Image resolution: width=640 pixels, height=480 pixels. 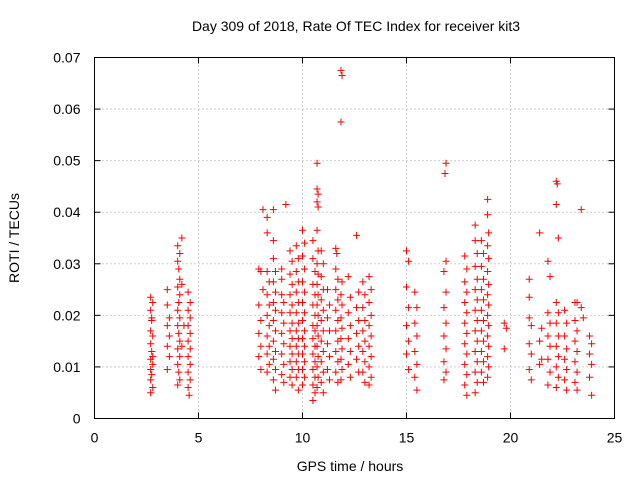 I want to click on y-tick-label: 0, so click(x=77, y=419).